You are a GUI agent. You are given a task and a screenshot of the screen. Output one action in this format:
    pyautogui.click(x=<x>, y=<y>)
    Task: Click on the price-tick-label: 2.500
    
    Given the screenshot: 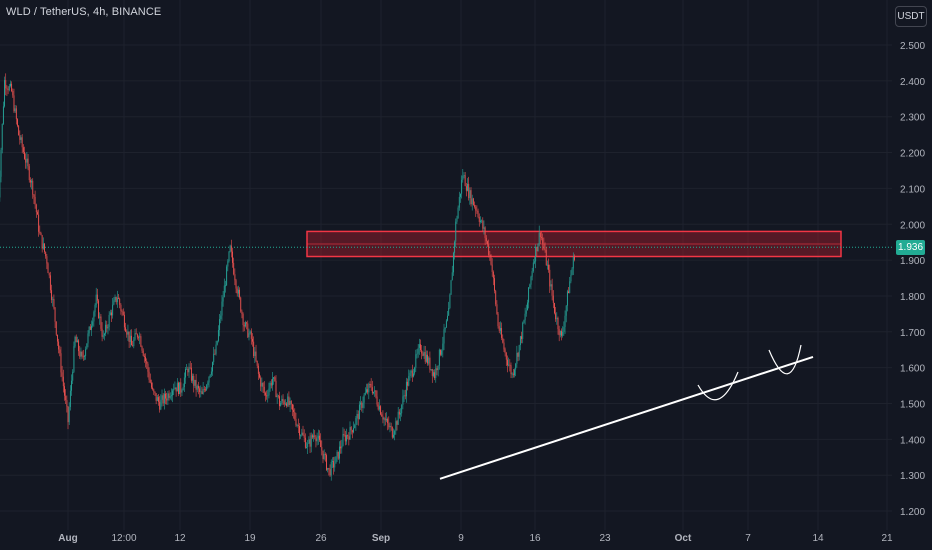 What is the action you would take?
    pyautogui.click(x=912, y=46)
    